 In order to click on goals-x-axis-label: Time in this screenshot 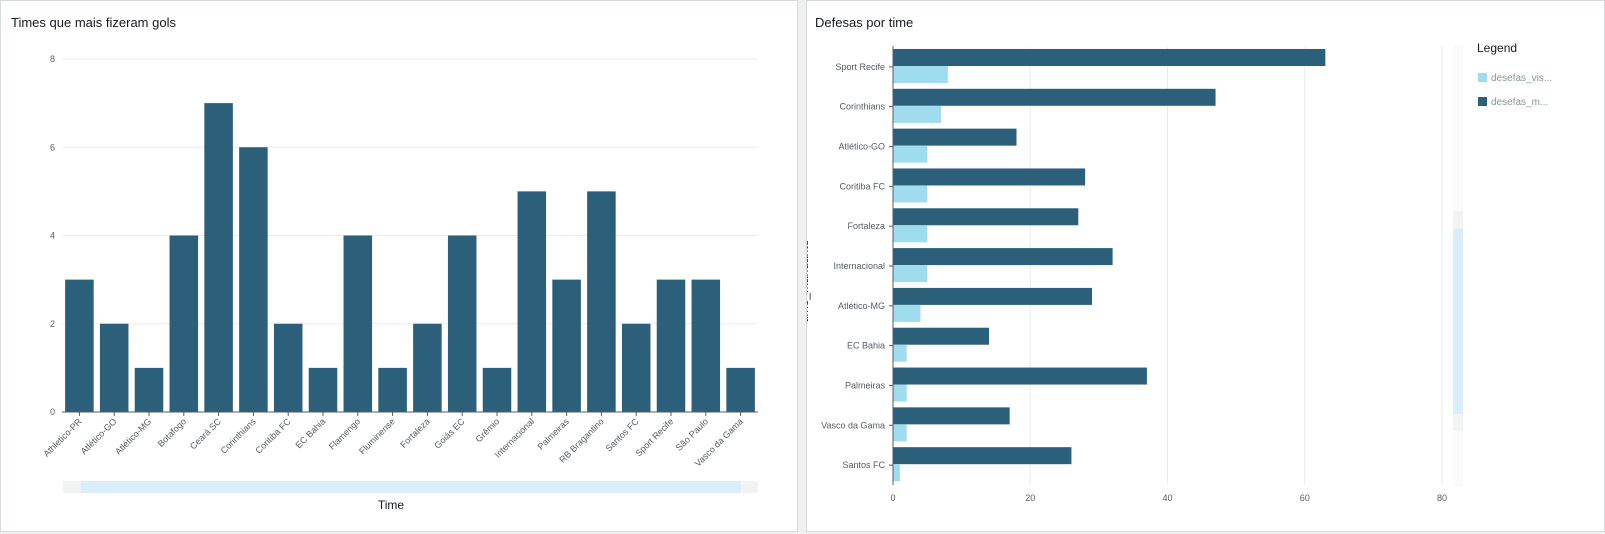, I will do `click(391, 505)`.